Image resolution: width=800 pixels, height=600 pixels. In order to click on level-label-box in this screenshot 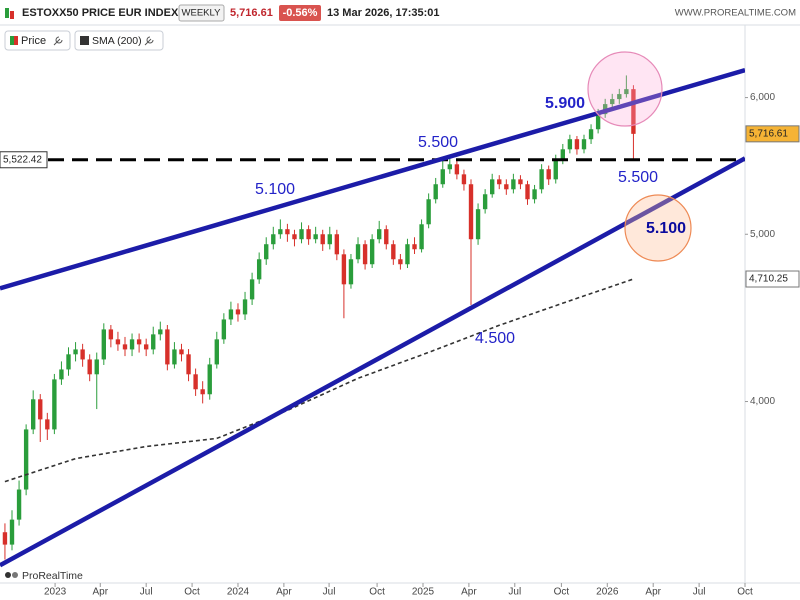, I will do `click(24, 160)`.